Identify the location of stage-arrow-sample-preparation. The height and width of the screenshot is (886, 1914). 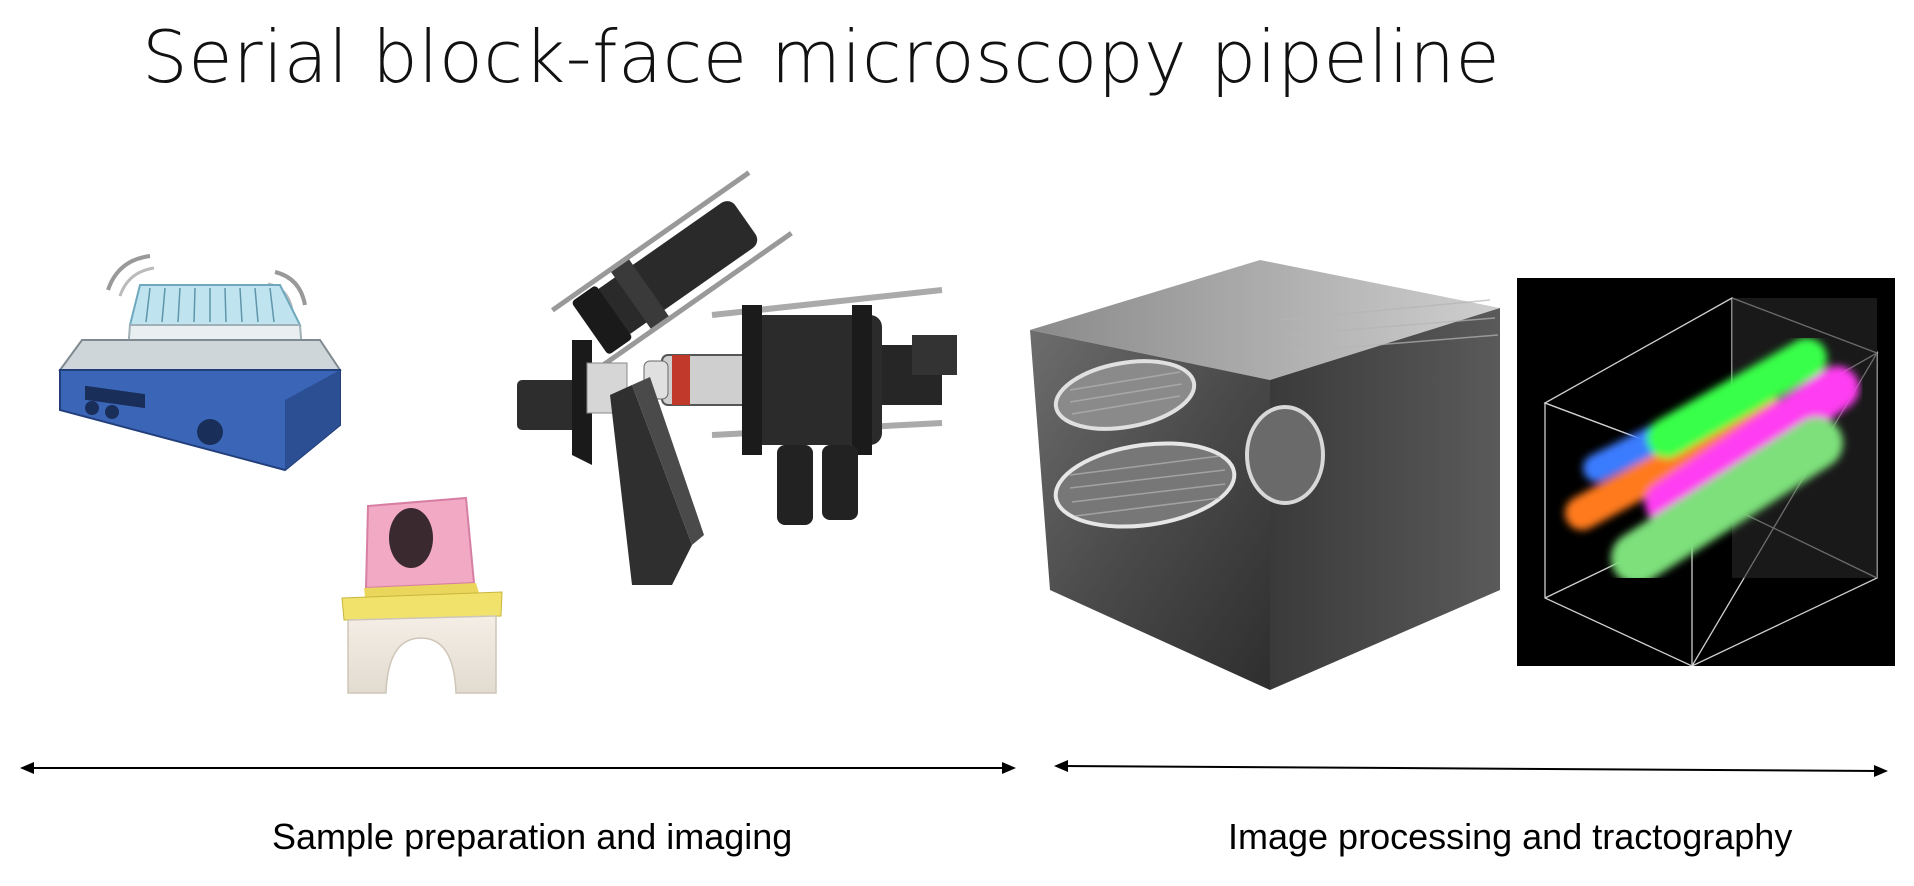
(518, 768).